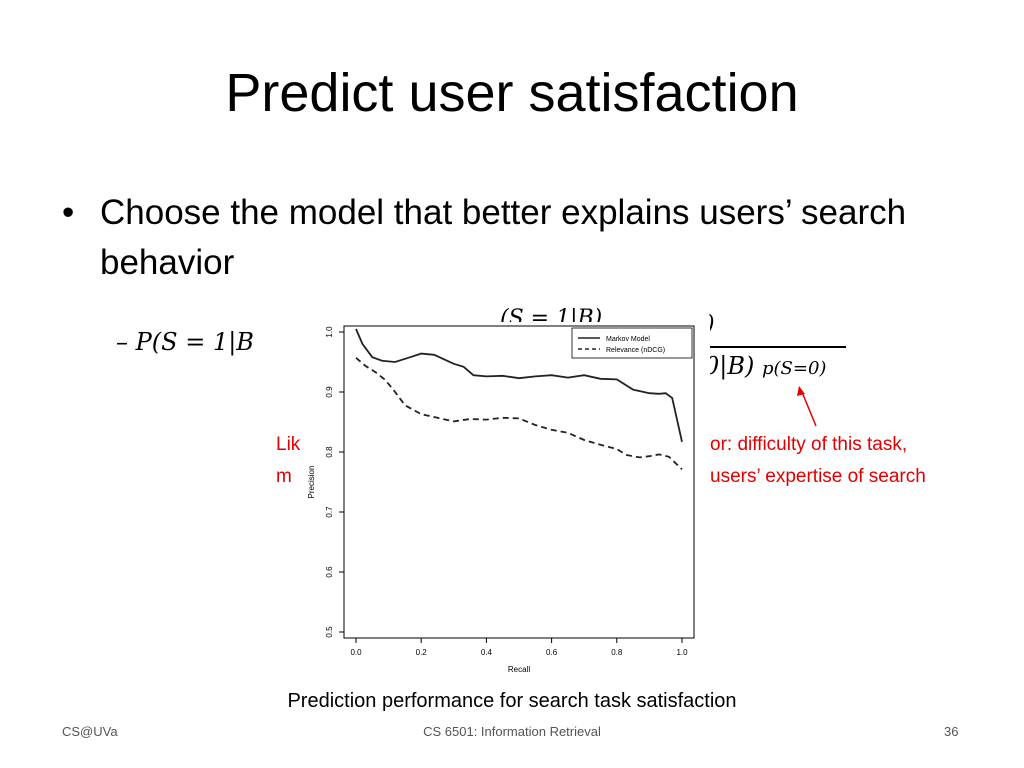 This screenshot has width=1024, height=768. Describe the element at coordinates (487, 652) in the screenshot. I see `x-tick-label: 0.4` at that location.